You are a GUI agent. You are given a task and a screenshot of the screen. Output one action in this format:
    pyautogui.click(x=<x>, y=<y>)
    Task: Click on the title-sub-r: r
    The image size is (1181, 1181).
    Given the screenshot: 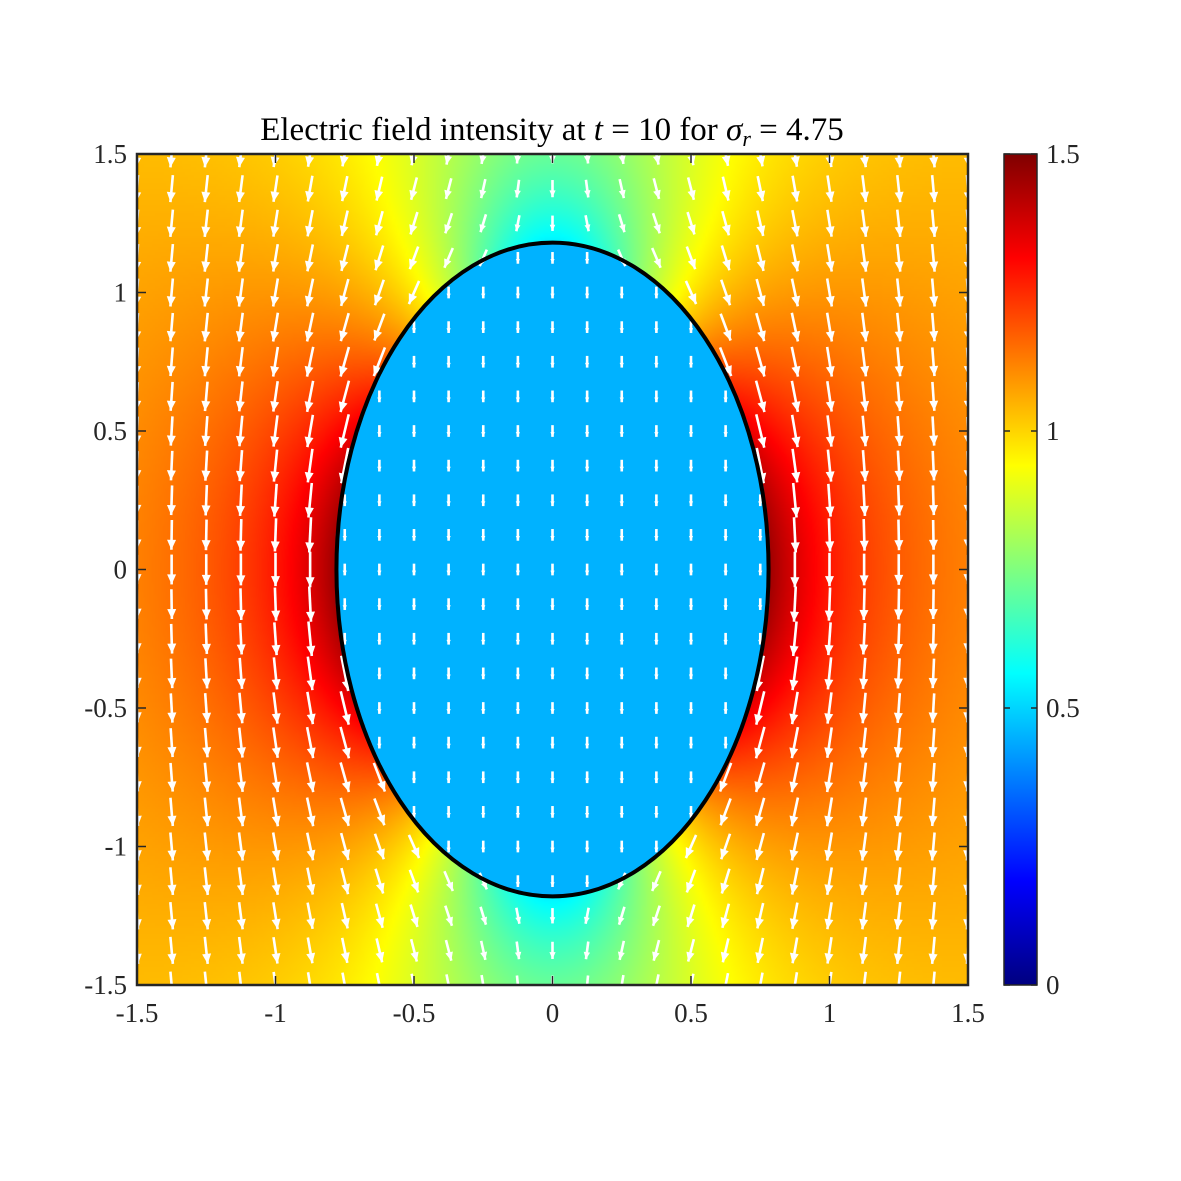 What is the action you would take?
    pyautogui.click(x=746, y=138)
    